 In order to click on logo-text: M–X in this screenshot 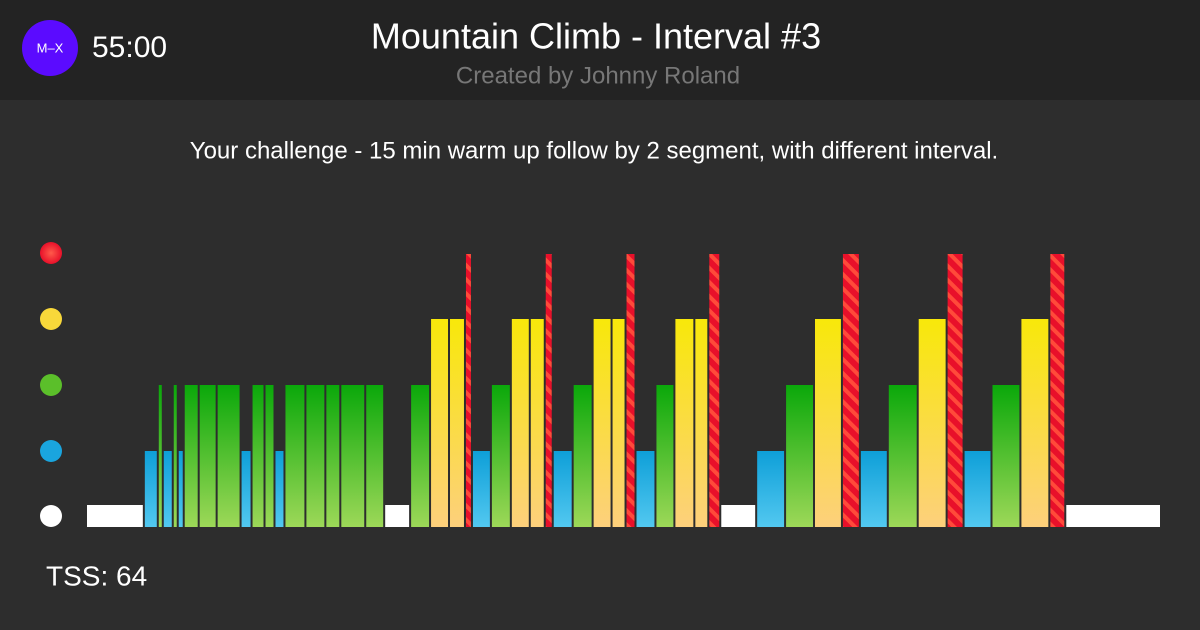, I will do `click(50, 47)`.